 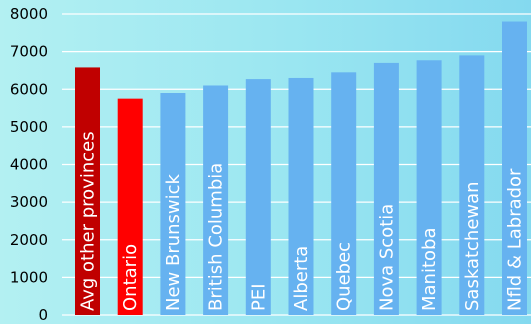 What do you see at coordinates (43, 315) in the screenshot?
I see `y-tick-label: 0` at bounding box center [43, 315].